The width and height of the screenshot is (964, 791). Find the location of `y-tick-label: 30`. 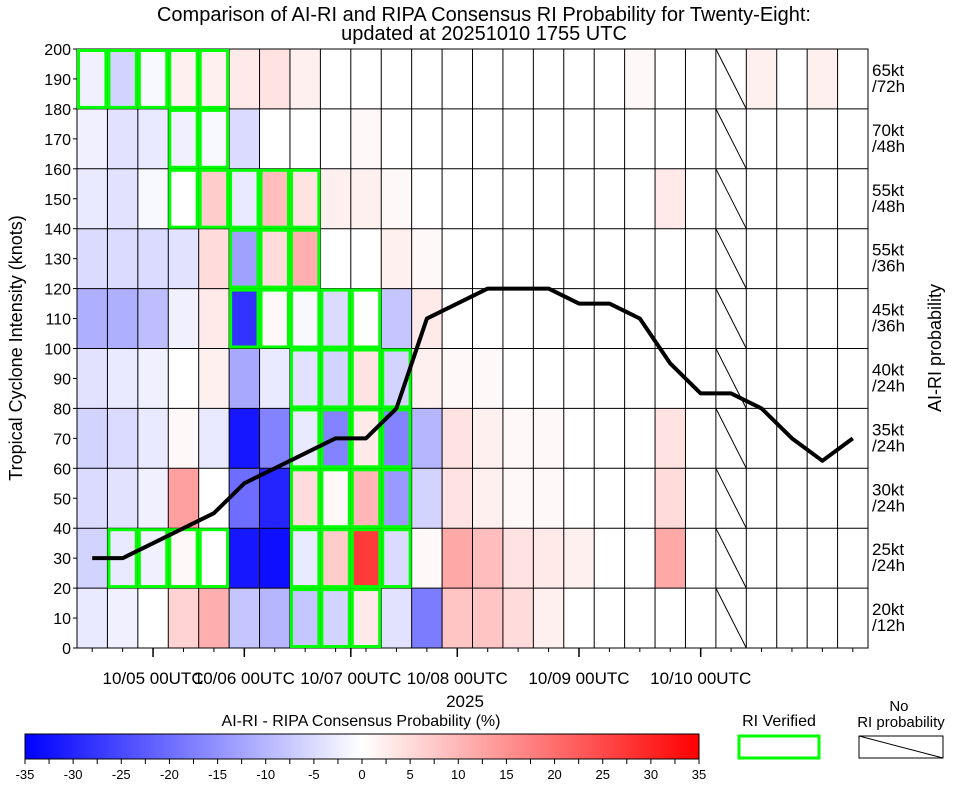

y-tick-label: 30 is located at coordinates (62, 559).